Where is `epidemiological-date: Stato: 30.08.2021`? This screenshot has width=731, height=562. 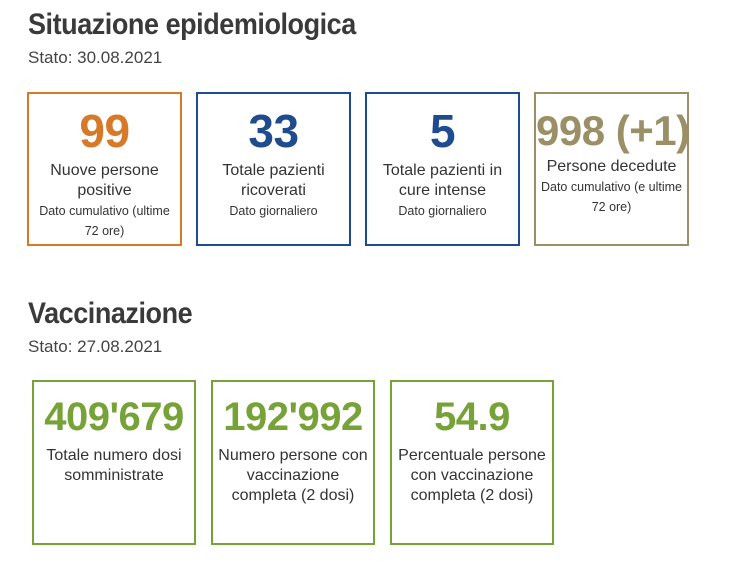
epidemiological-date: Stato: 30.08.2021 is located at coordinates (95, 57).